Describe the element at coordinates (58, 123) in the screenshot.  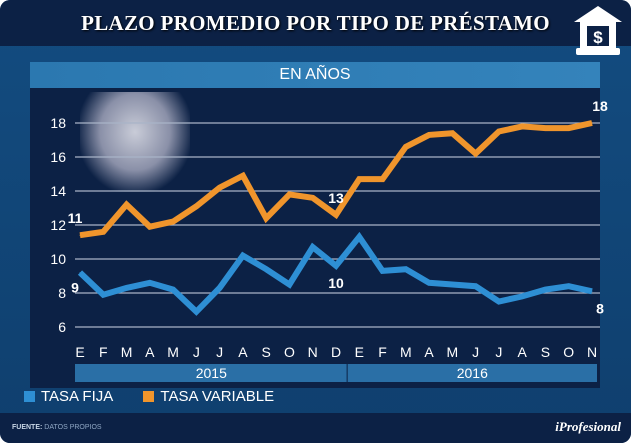
I see `y-tick-label: 18` at that location.